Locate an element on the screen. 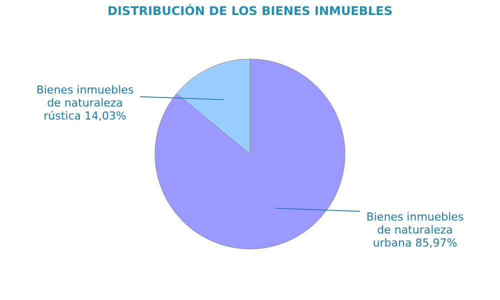 The height and width of the screenshot is (300, 500). slice-label: Bienes inmuebles de naturaleza rústica 14,03% is located at coordinates (85, 103).